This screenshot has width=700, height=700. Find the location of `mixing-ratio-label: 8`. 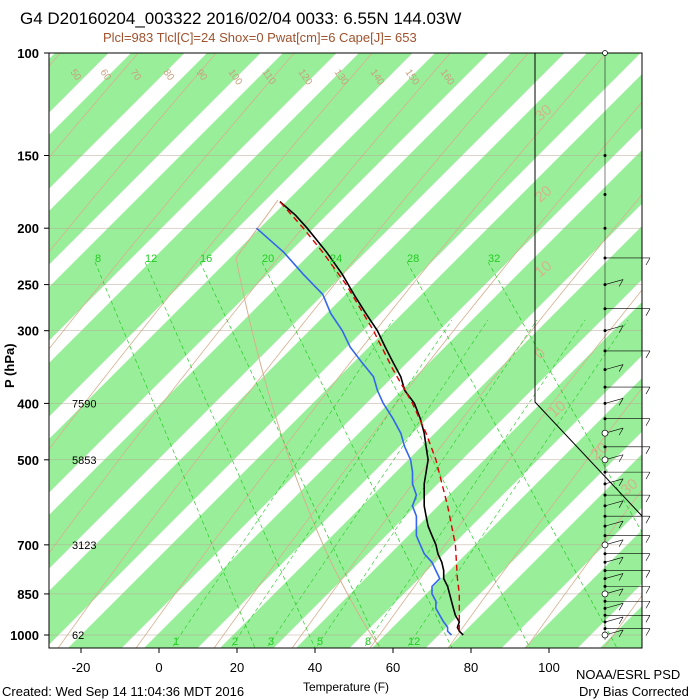

mixing-ratio-label: 8 is located at coordinates (98, 259).